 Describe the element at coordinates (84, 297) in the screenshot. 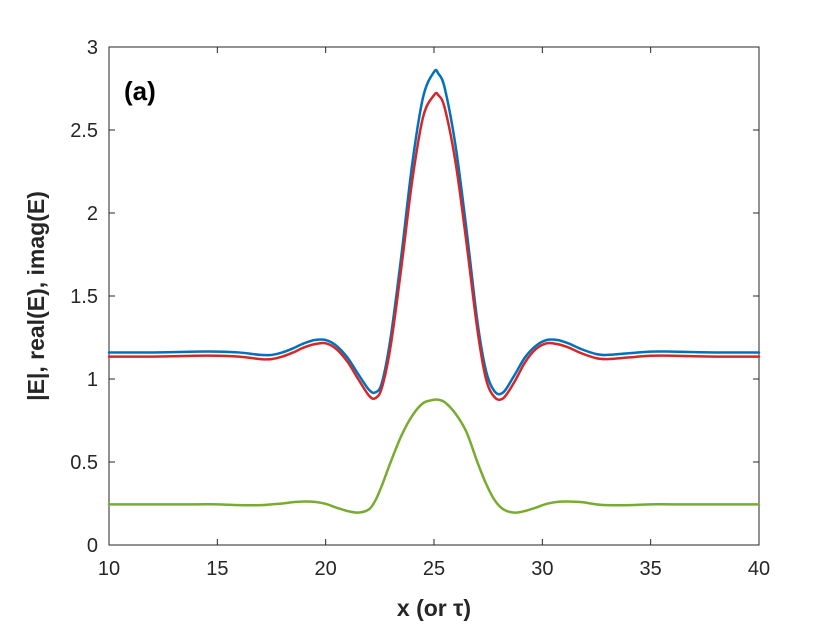

I see `y-tick-label: 1.5` at that location.